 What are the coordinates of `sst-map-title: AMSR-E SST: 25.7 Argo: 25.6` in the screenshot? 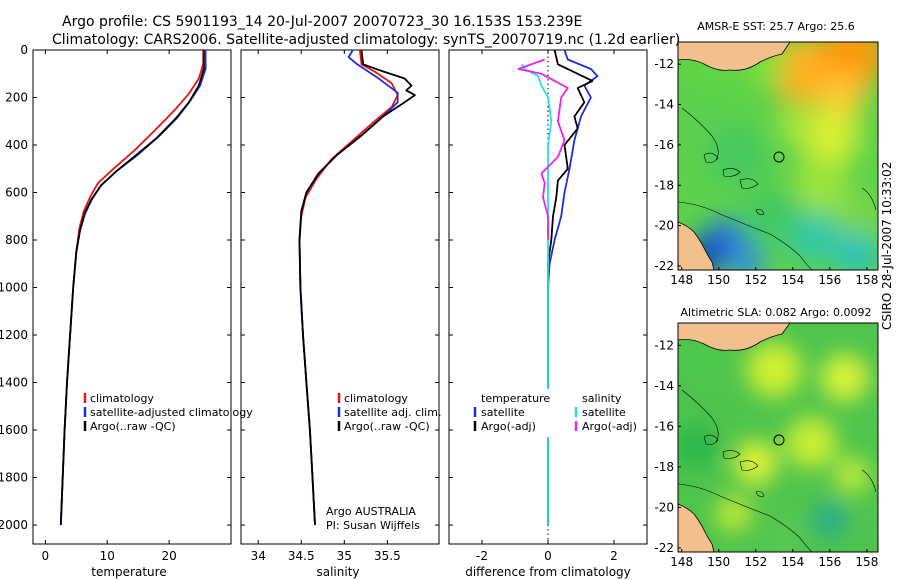 It's located at (776, 26).